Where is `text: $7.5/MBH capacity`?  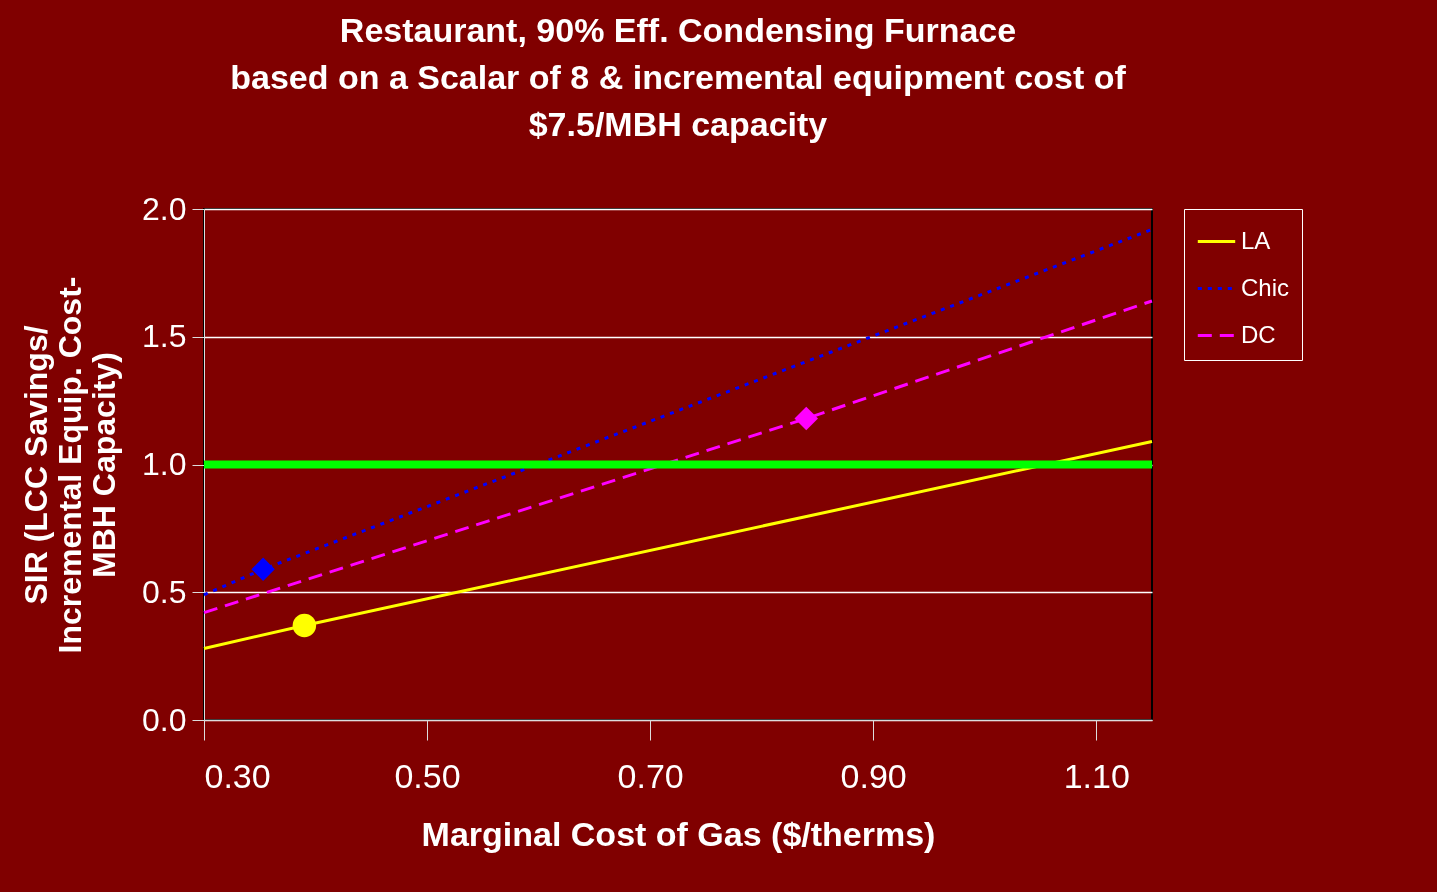
text: $7.5/MBH capacity is located at coordinates (678, 124).